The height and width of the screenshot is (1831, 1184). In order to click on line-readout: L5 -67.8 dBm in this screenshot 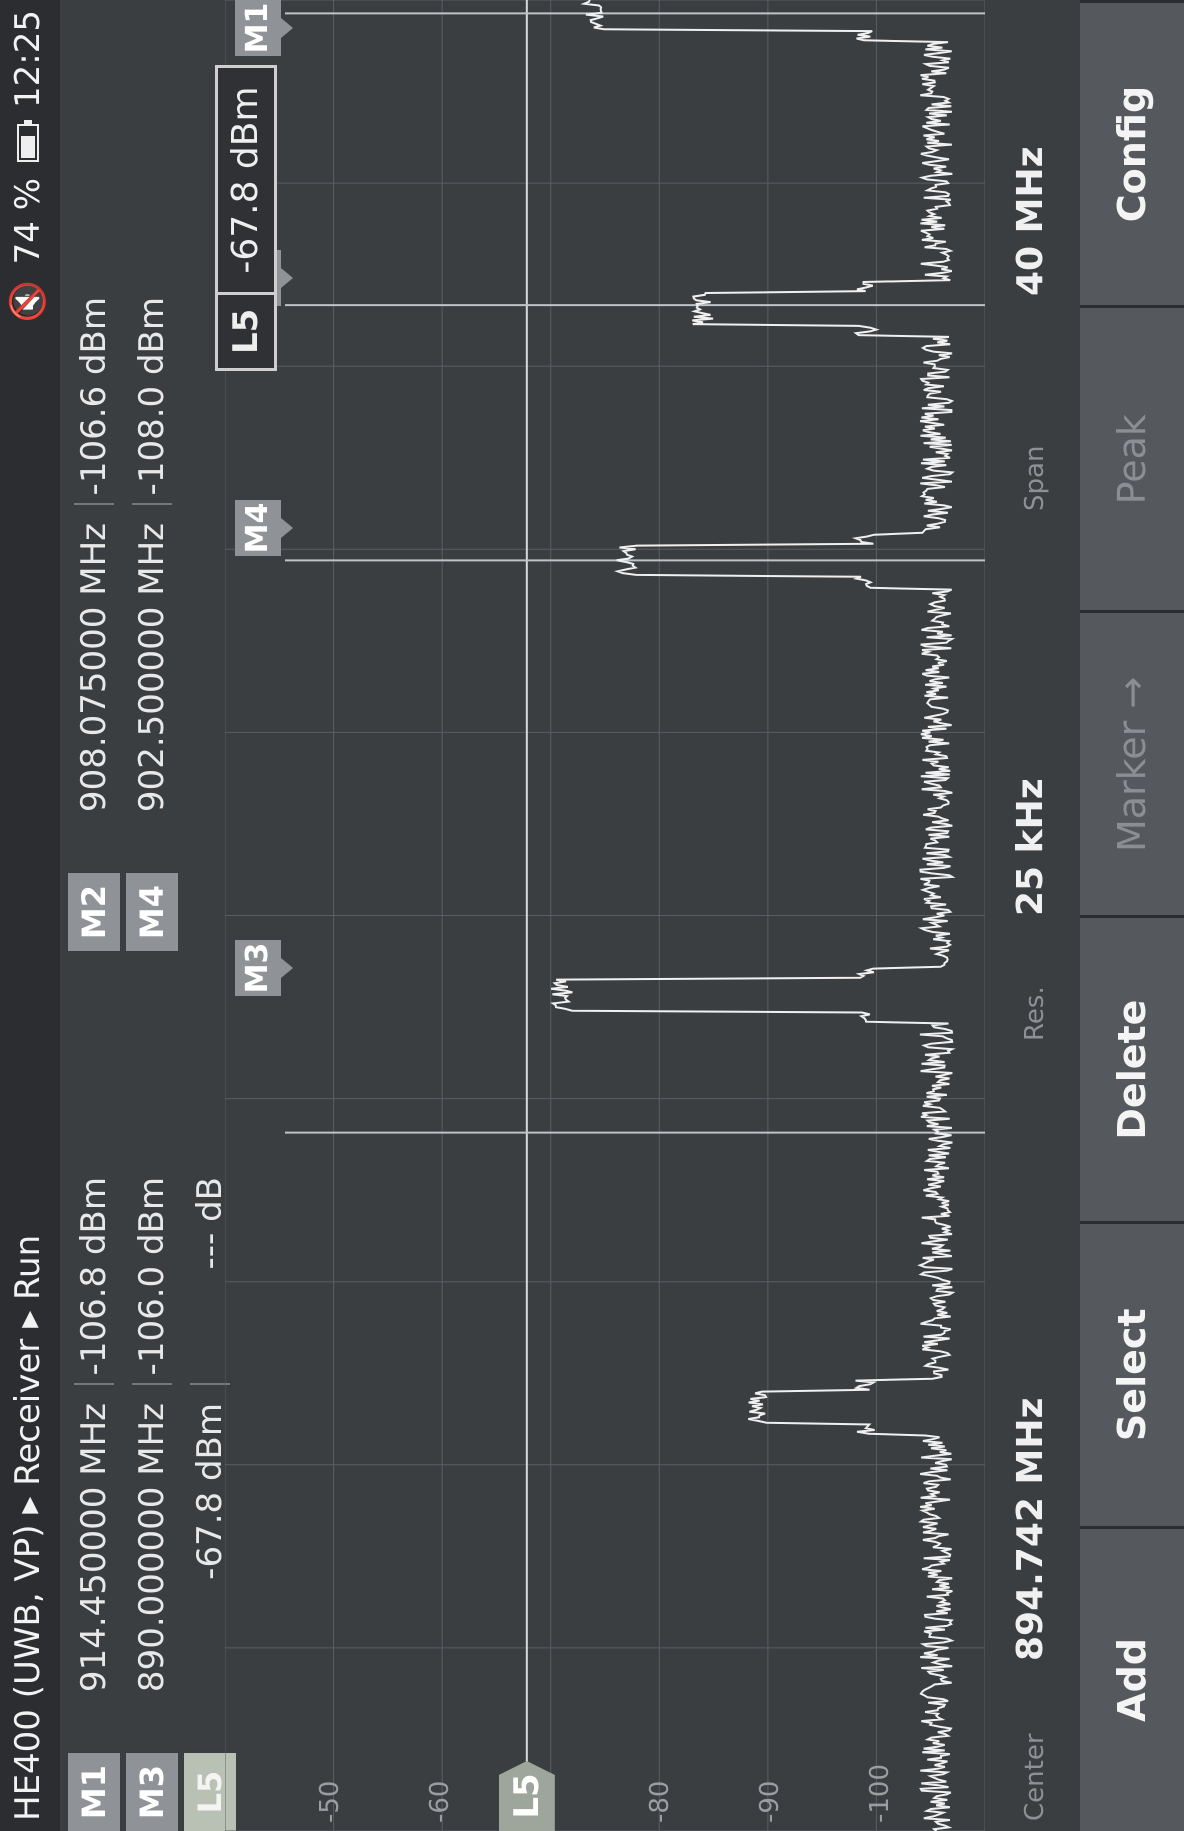, I will do `click(246, 218)`.